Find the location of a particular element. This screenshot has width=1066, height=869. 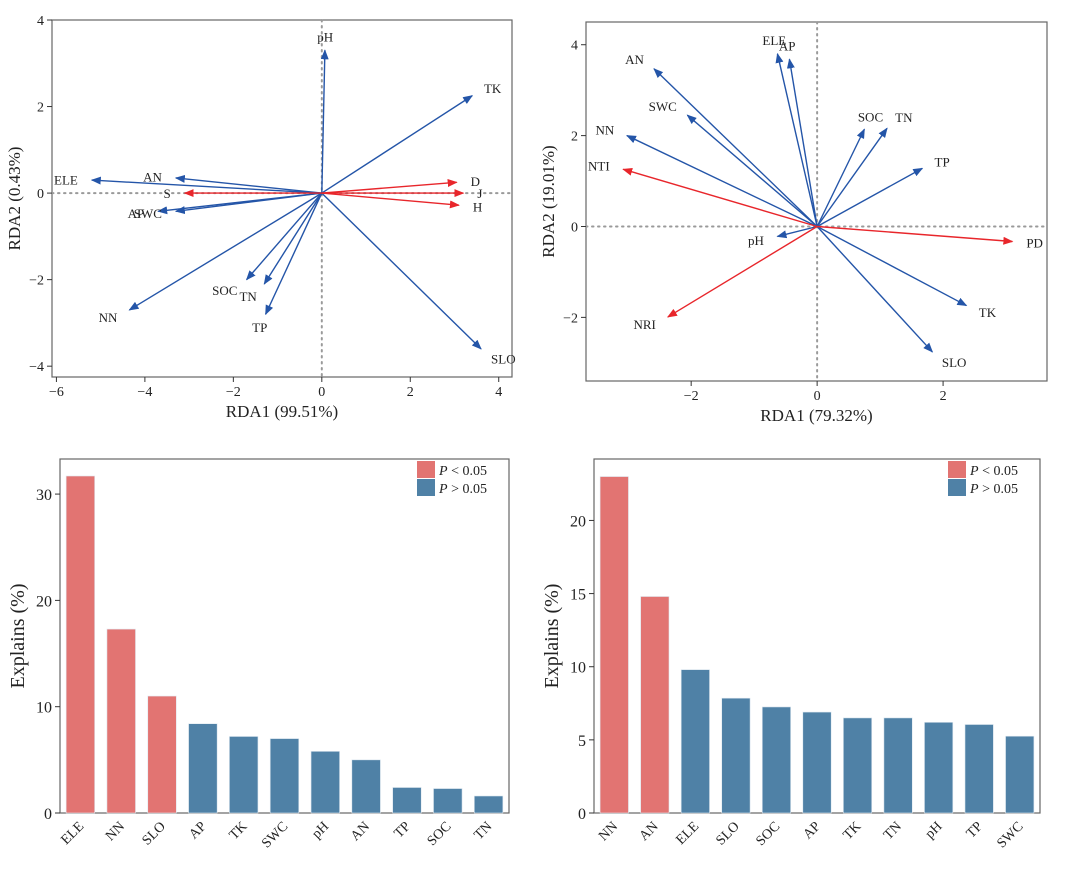

vector-label-nti: NTI is located at coordinates (599, 165).